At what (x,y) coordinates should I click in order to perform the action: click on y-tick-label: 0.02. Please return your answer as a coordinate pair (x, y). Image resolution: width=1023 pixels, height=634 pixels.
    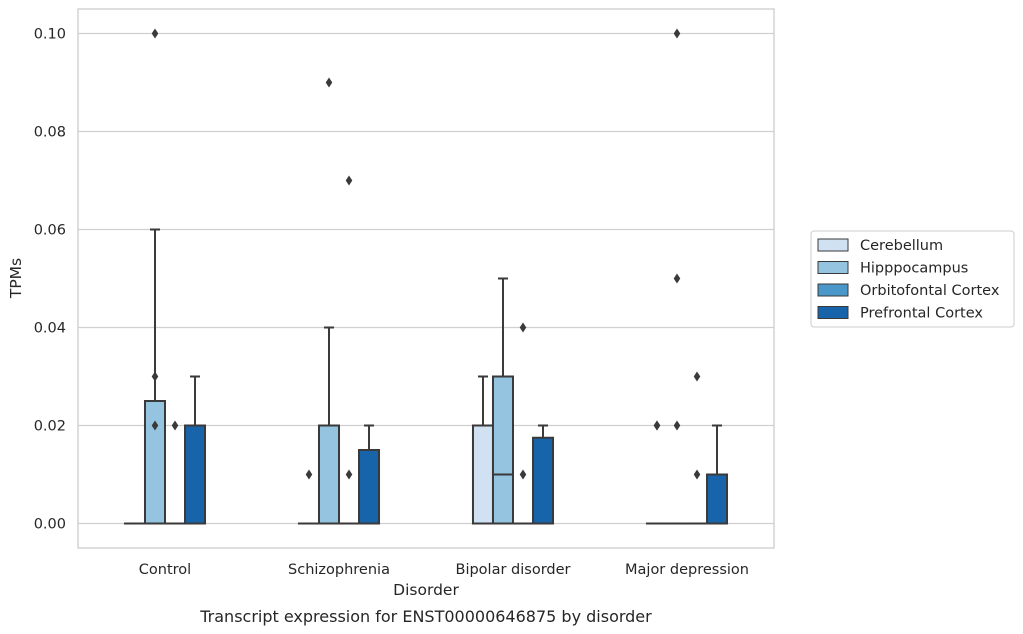
    Looking at the image, I should click on (50, 427).